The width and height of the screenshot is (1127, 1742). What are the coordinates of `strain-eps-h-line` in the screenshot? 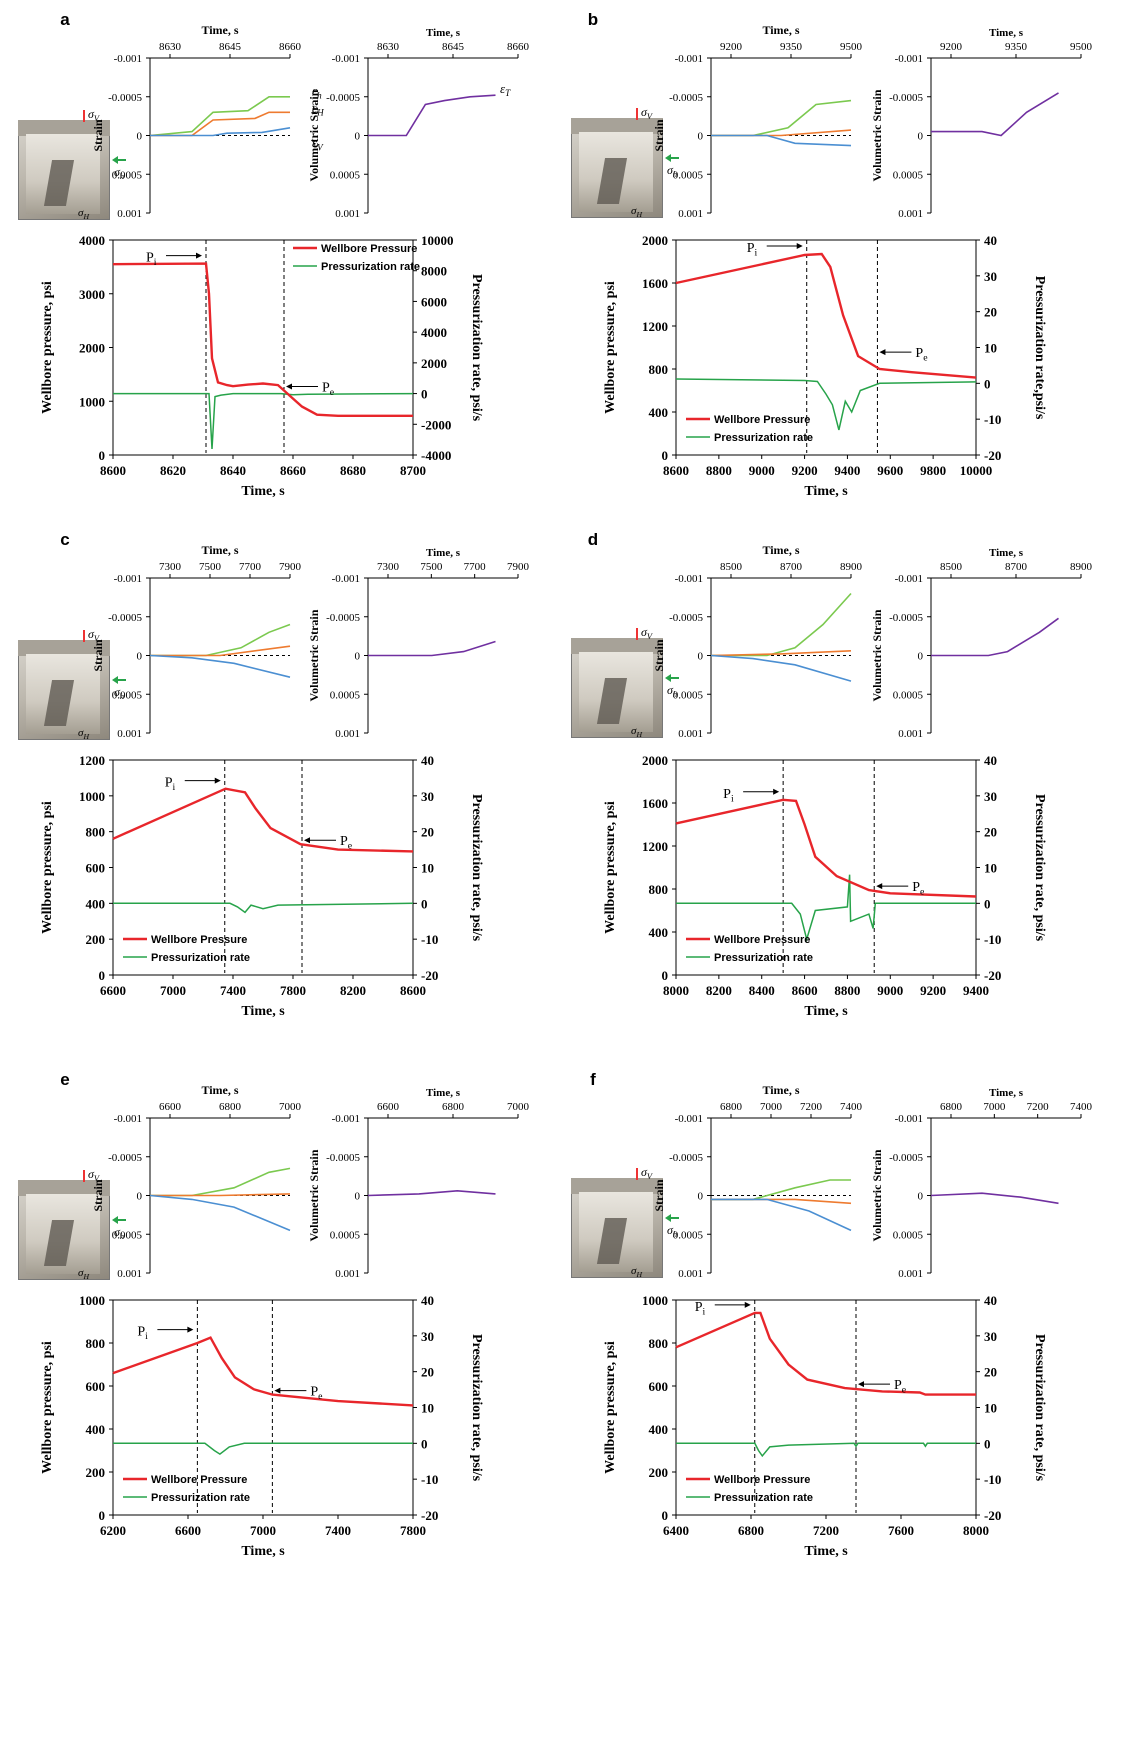 It's located at (781, 1190).